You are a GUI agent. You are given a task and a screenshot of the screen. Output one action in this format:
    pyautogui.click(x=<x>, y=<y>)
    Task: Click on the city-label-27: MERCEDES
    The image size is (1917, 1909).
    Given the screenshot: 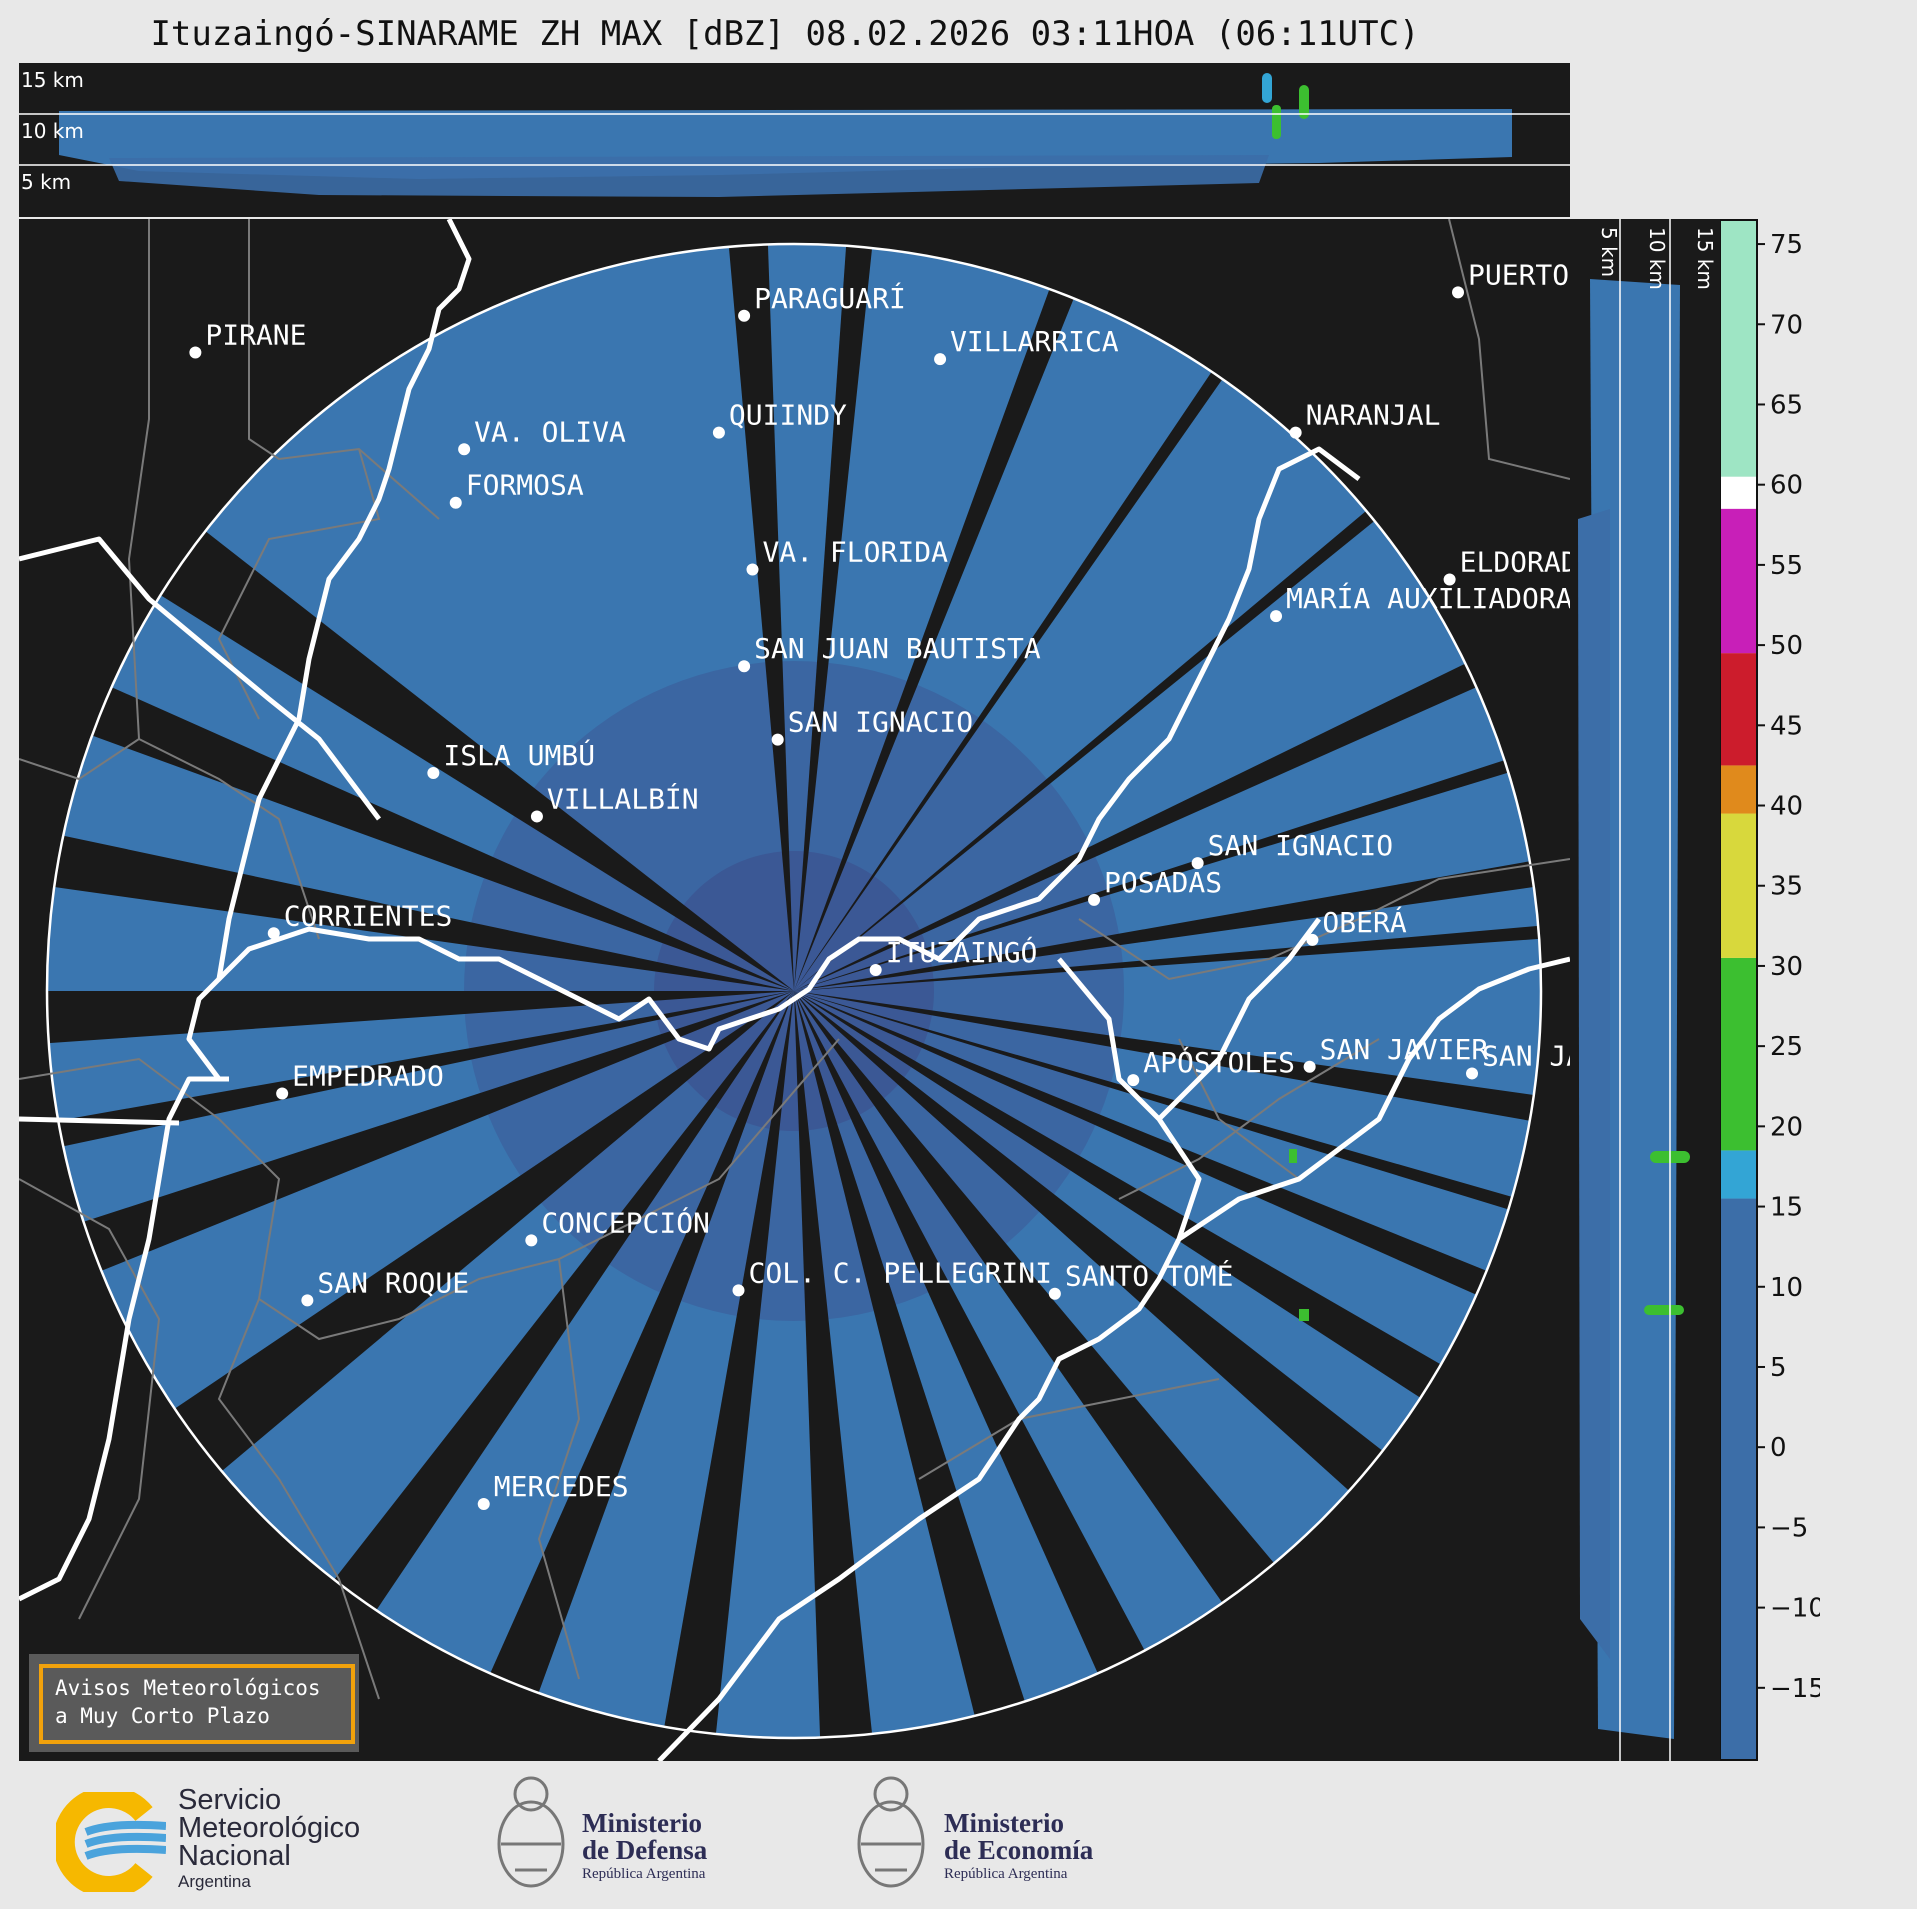 What is the action you would take?
    pyautogui.click(x=561, y=1486)
    